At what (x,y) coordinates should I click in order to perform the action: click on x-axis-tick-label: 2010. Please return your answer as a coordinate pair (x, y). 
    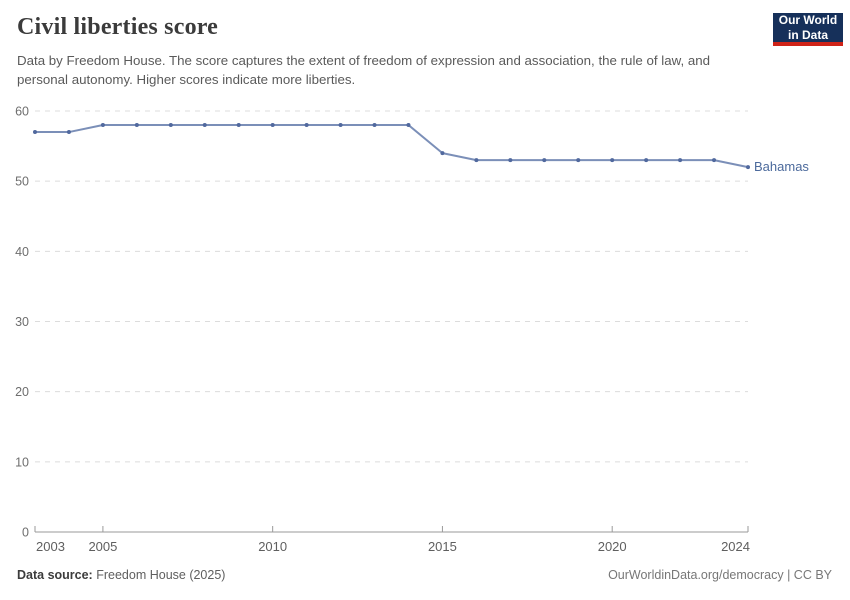
    Looking at the image, I should click on (272, 546).